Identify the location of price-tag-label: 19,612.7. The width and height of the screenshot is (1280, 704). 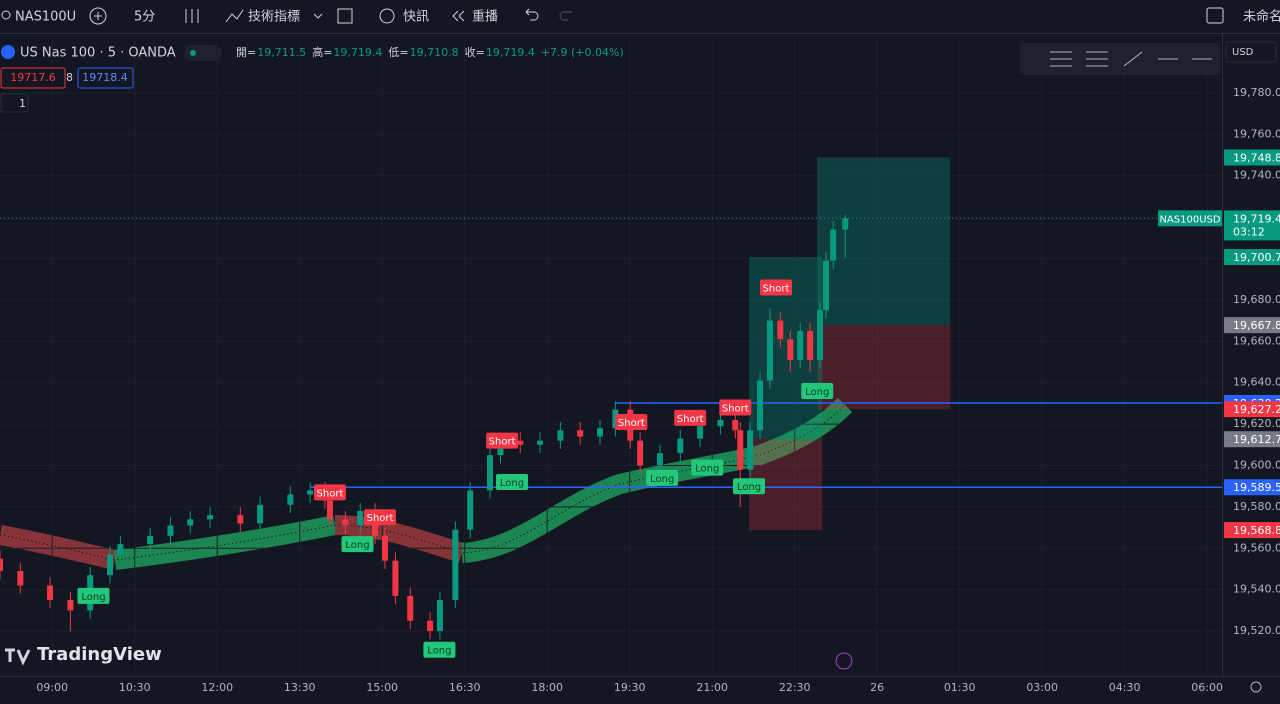
(1256, 439).